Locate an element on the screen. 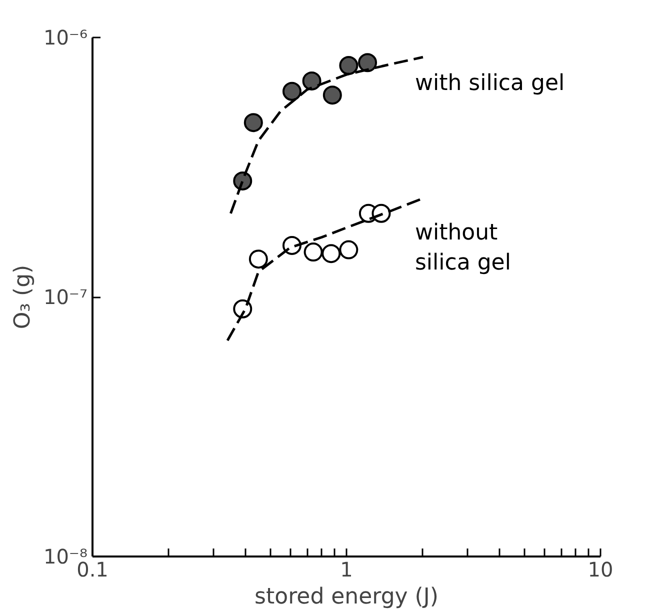 This screenshot has width=646, height=612. series-label: without silica gel is located at coordinates (462, 248).